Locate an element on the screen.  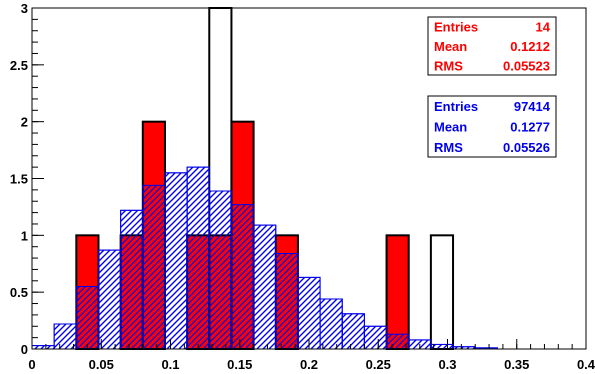
stats-box-0: Entries 14 Mean 0.1212 RMS 0.05523 is located at coordinates (492, 46).